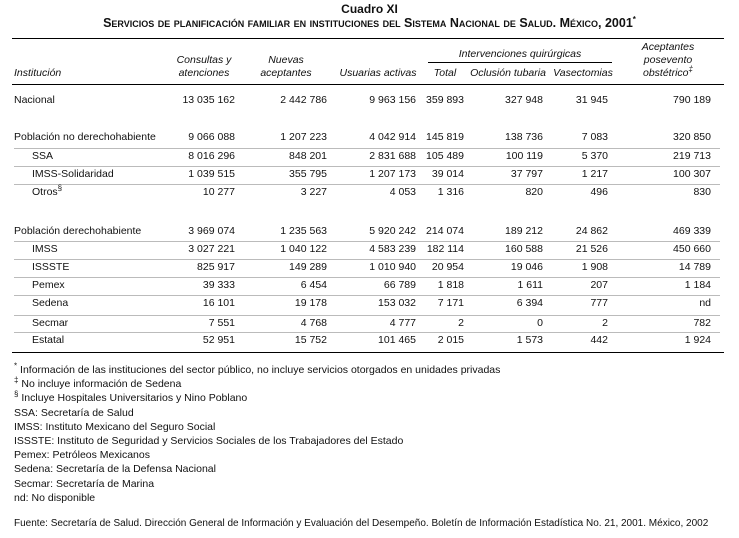  What do you see at coordinates (450, 340) in the screenshot?
I see `cell: 2 015` at bounding box center [450, 340].